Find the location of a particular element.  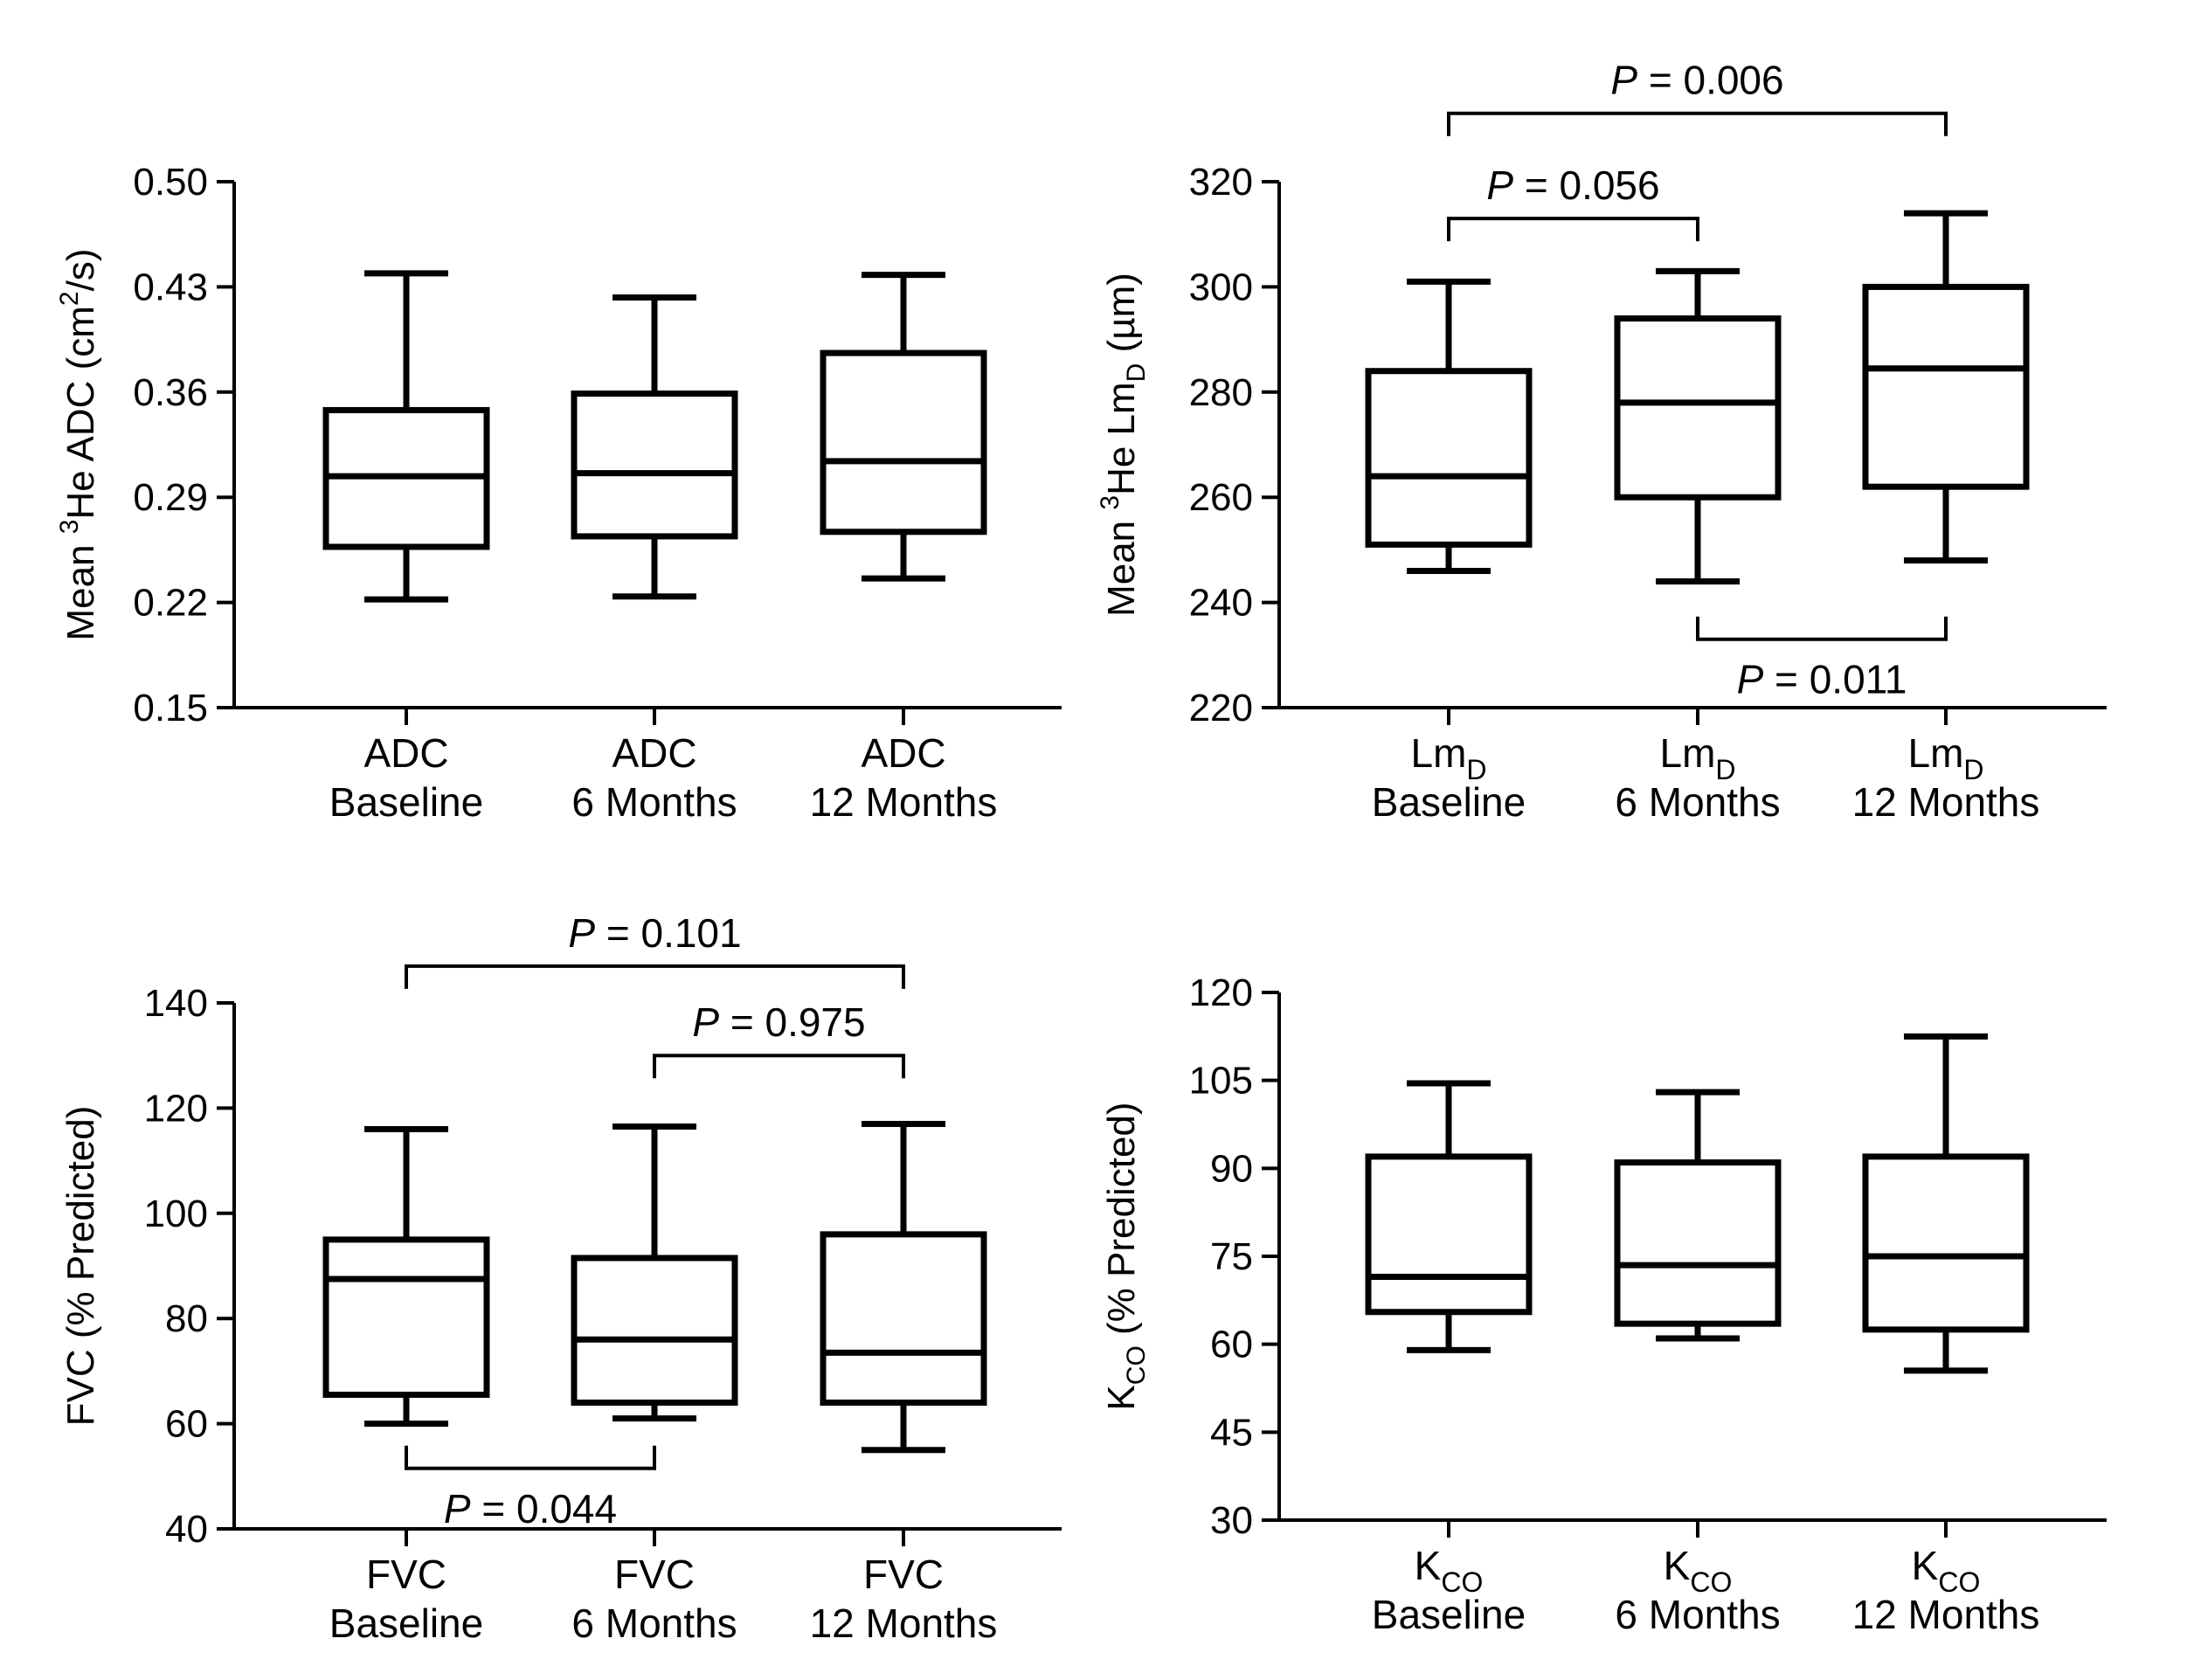

p-value-label: P = 0.056 is located at coordinates (1572, 185).